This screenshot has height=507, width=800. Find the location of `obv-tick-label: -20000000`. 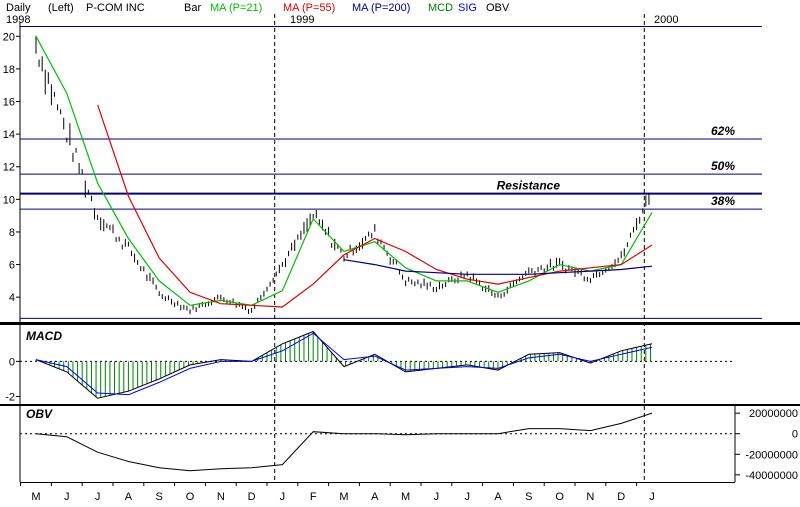

obv-tick-label: -20000000 is located at coordinates (771, 455).